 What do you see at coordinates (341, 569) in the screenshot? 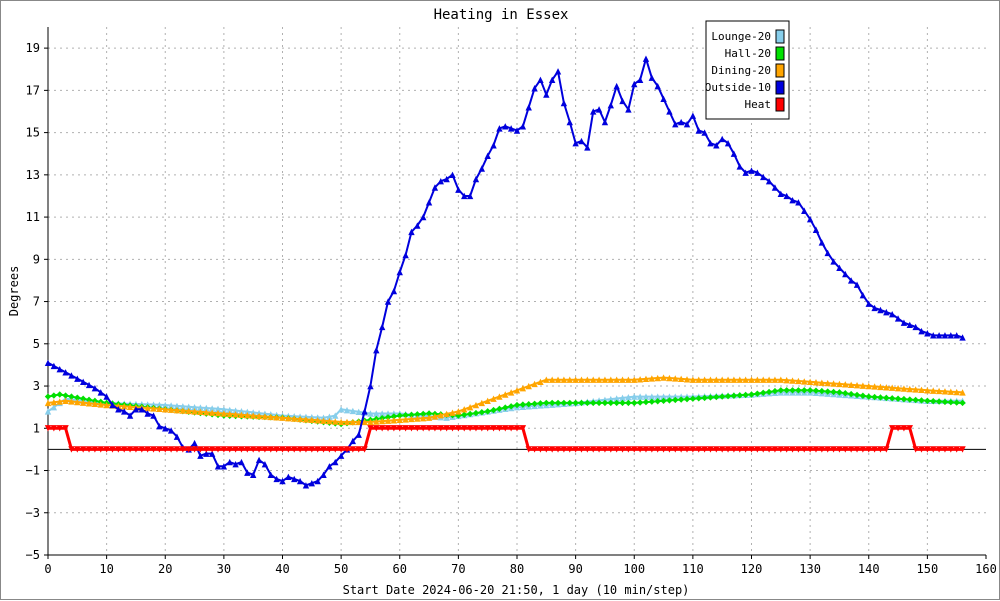
I see `x-tick-label: 50` at bounding box center [341, 569].